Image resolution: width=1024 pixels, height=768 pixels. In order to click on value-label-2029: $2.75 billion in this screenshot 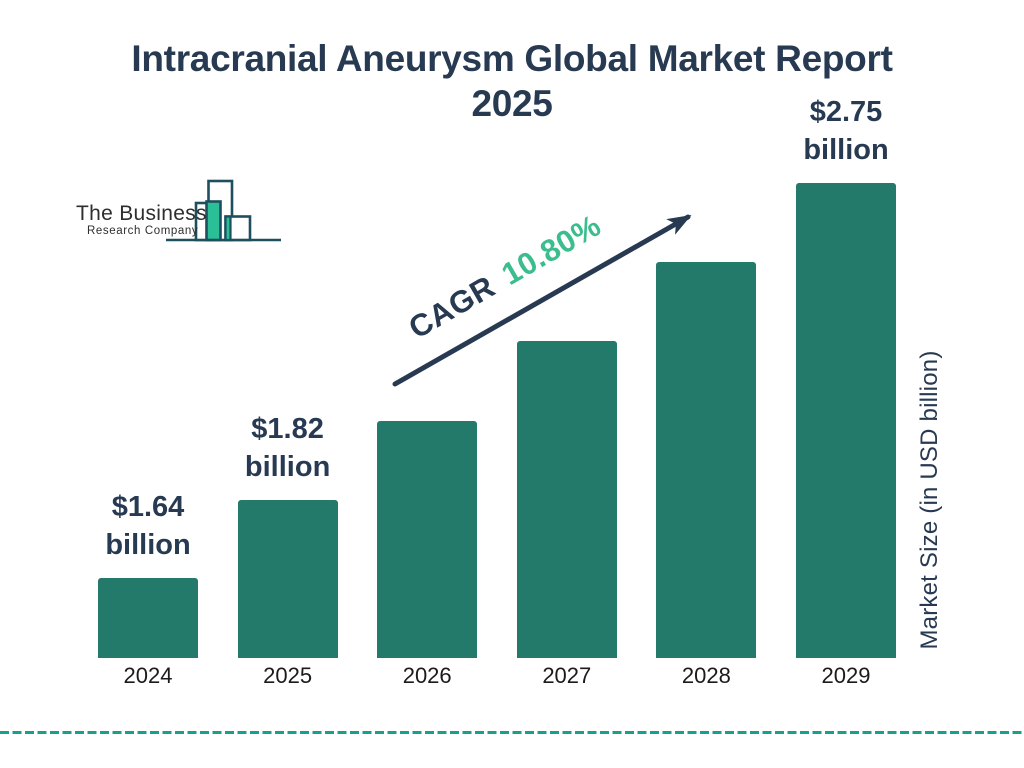, I will do `click(846, 131)`.